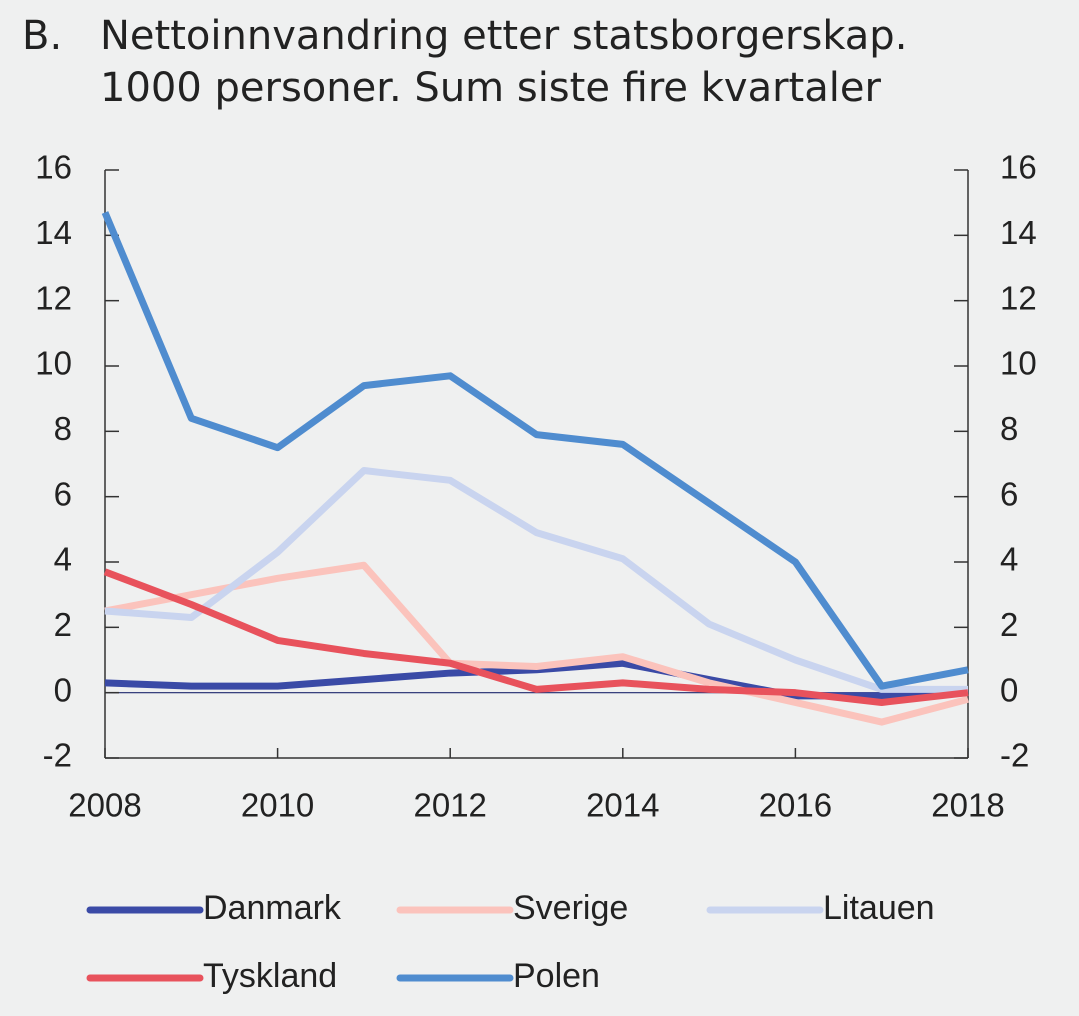  Describe the element at coordinates (1018, 167) in the screenshot. I see `y2-tick-label: 16` at that location.